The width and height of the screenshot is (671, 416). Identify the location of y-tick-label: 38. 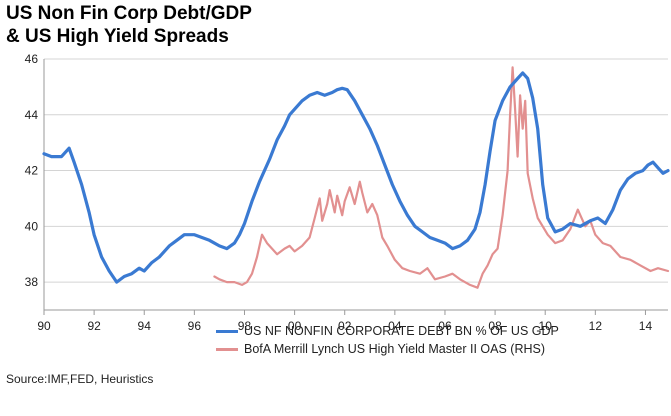
(32, 282).